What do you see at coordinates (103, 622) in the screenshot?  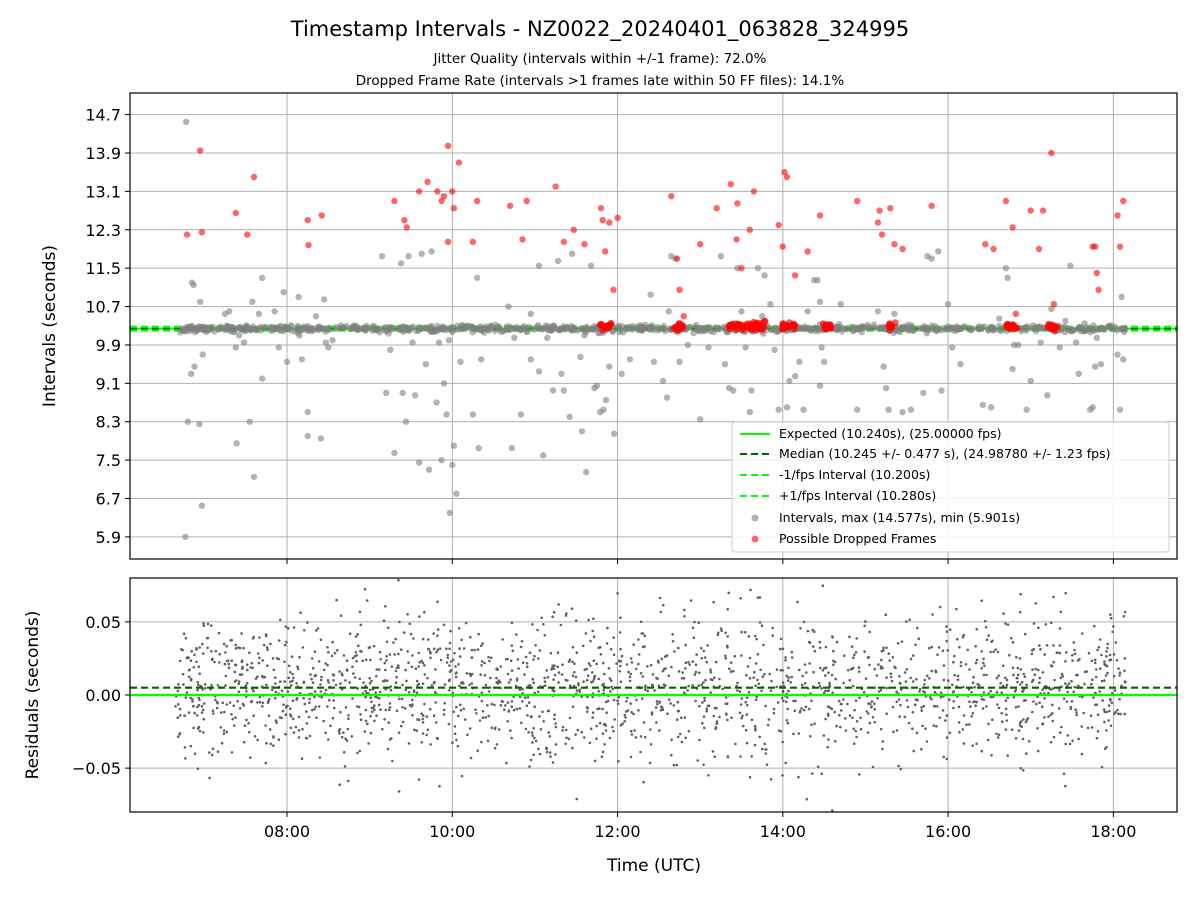 I see `residuals-y-tick-label: 0.05` at bounding box center [103, 622].